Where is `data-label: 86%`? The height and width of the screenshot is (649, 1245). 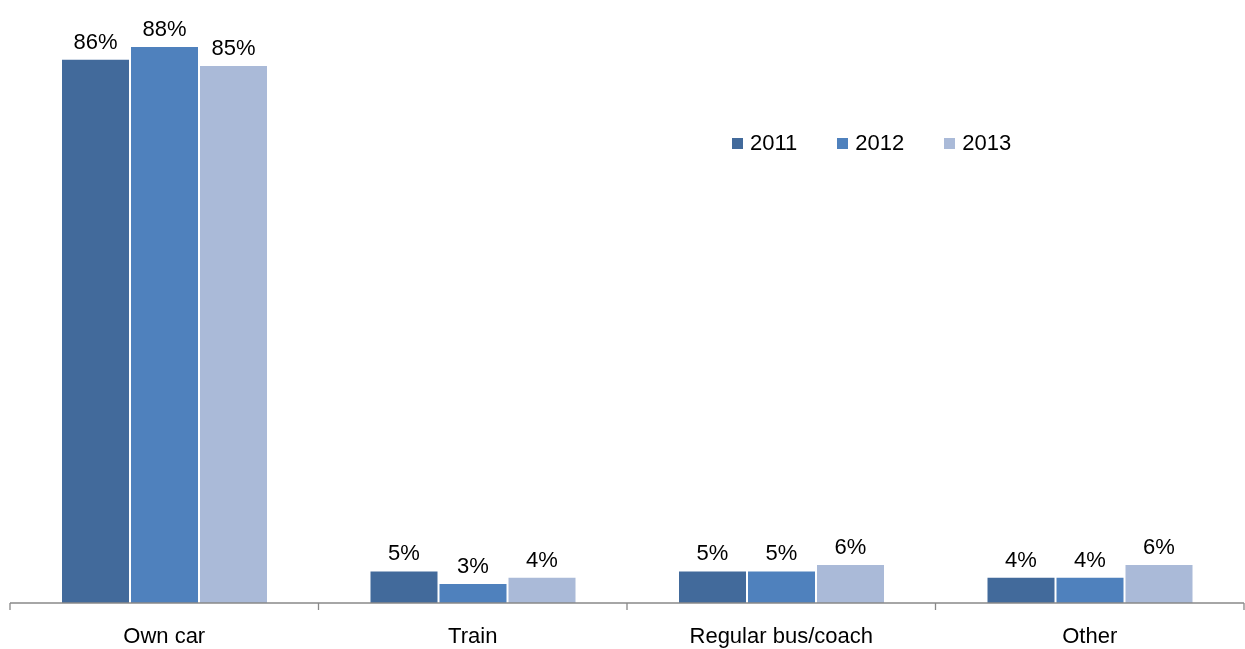 data-label: 86% is located at coordinates (95, 41).